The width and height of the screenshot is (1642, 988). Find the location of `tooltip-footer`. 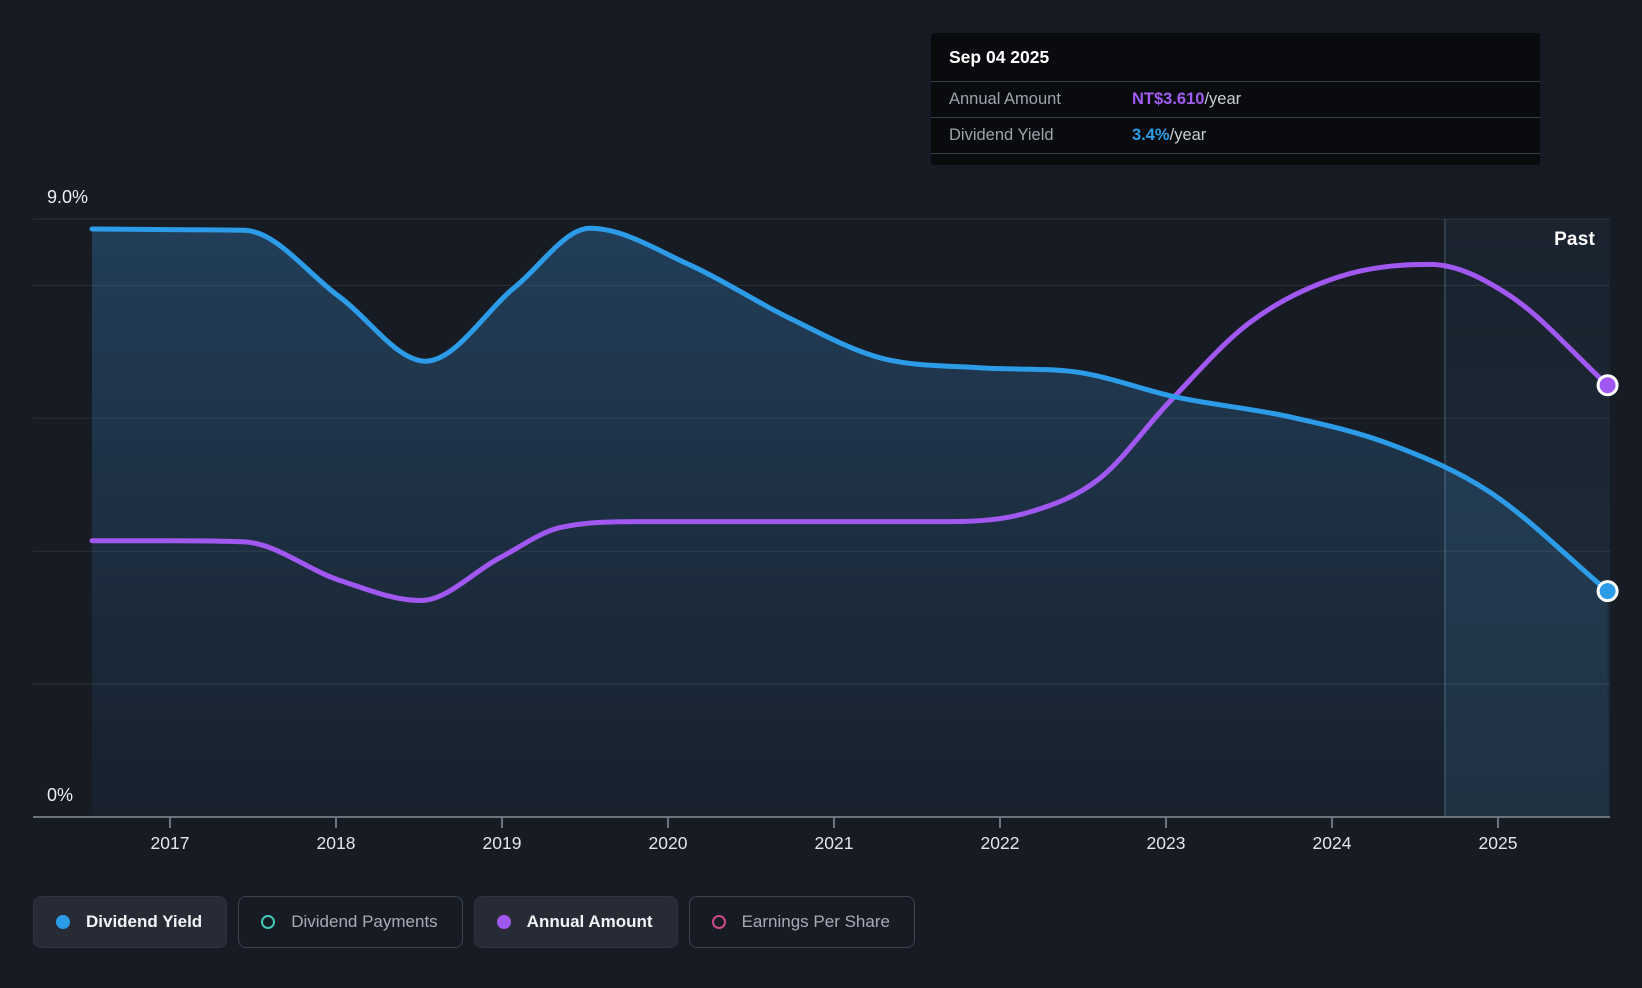

tooltip-footer is located at coordinates (1235, 159).